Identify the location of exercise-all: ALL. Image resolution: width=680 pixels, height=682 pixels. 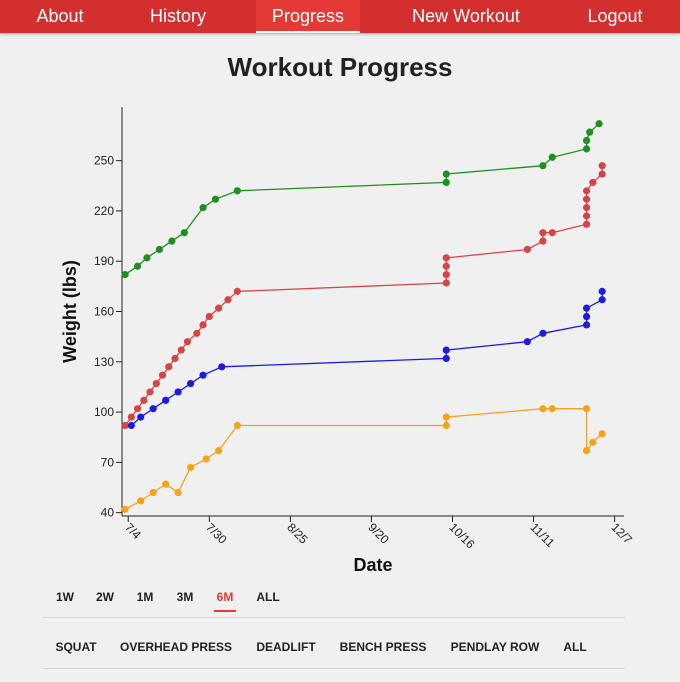
(575, 647).